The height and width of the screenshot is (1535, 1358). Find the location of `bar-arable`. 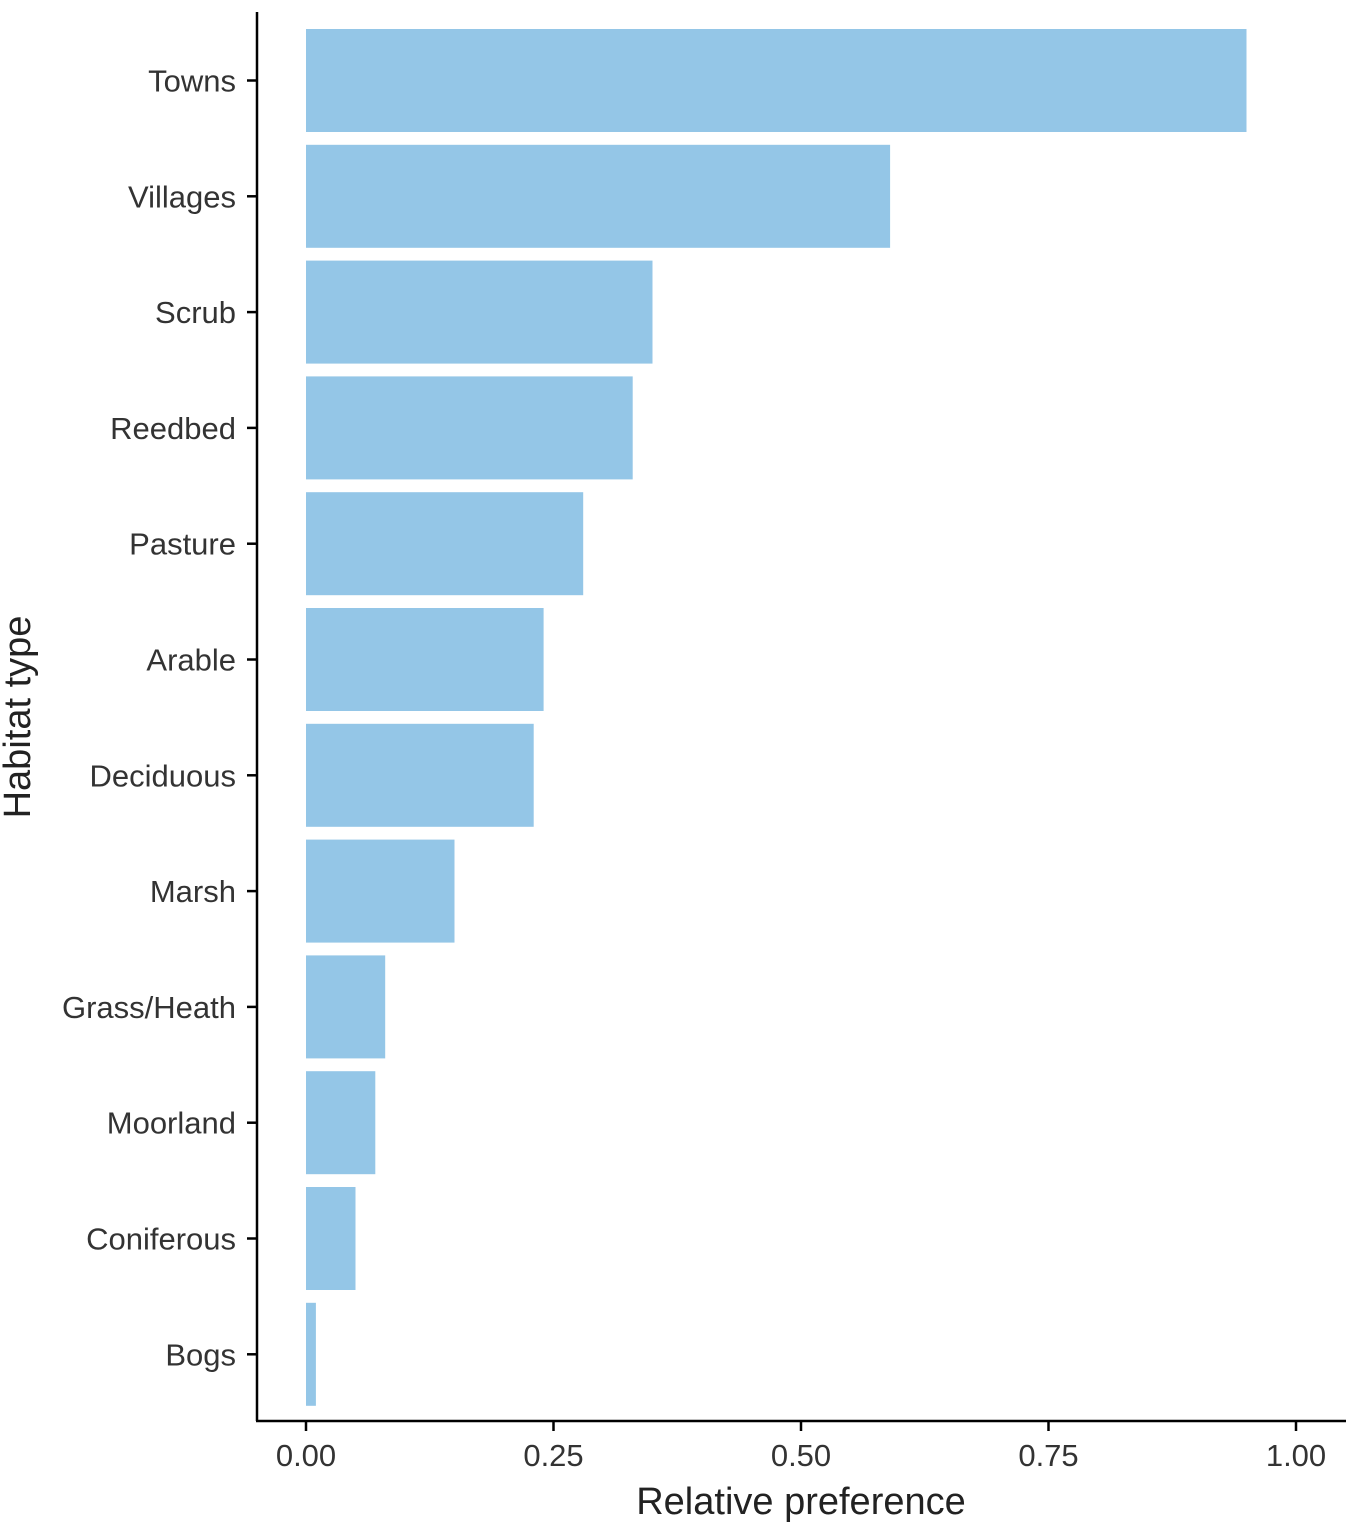

bar-arable is located at coordinates (425, 659).